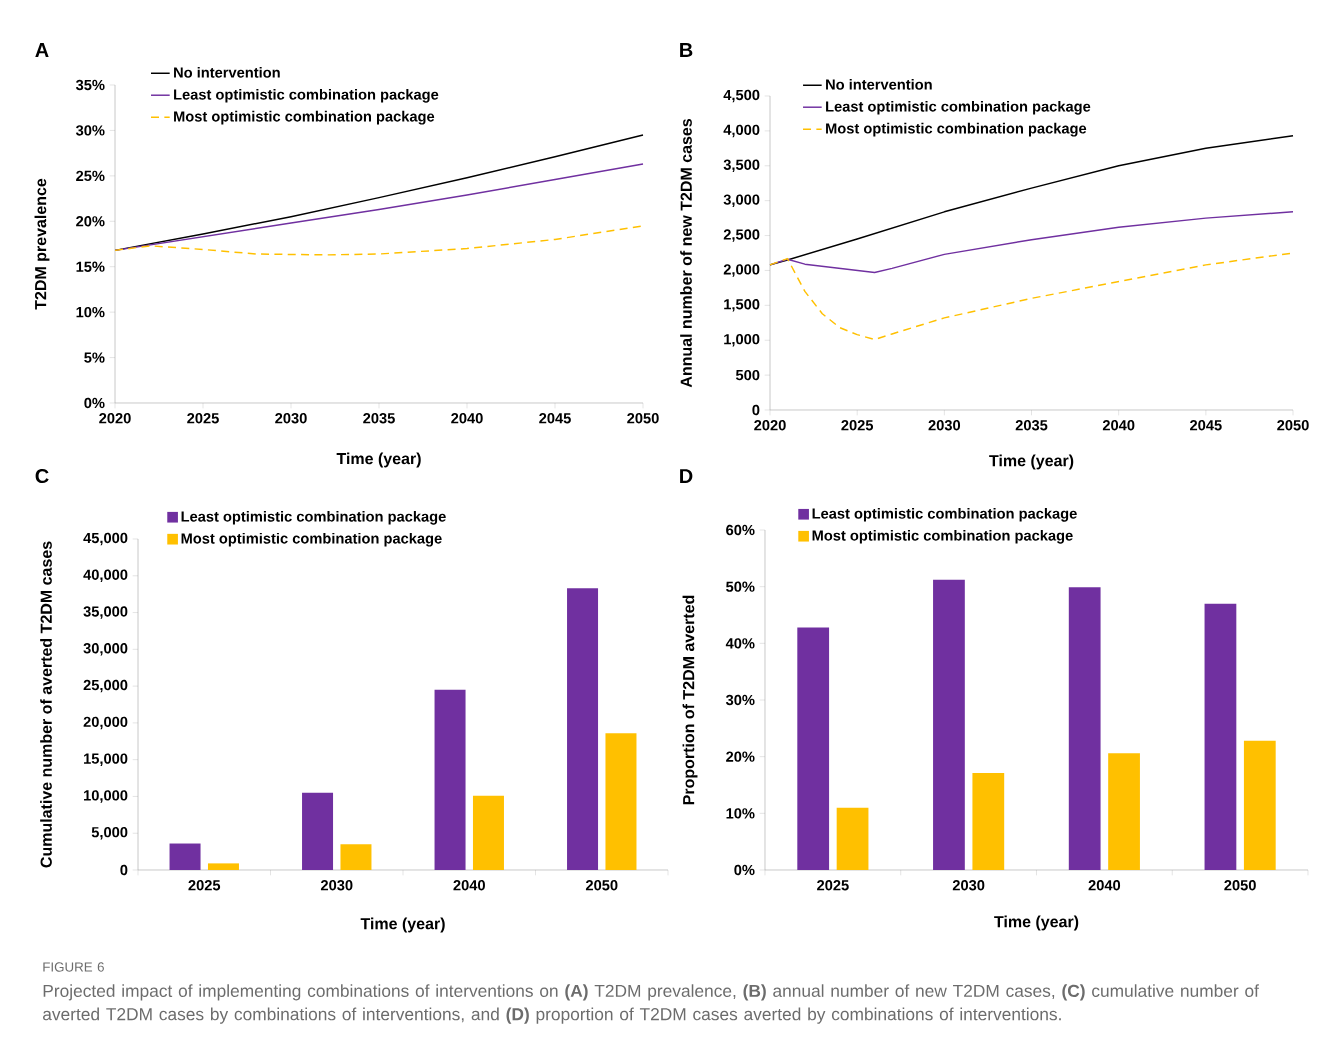 Image resolution: width=1320 pixels, height=1048 pixels. What do you see at coordinates (741, 235) in the screenshot?
I see `y-tick-label: 2,500` at bounding box center [741, 235].